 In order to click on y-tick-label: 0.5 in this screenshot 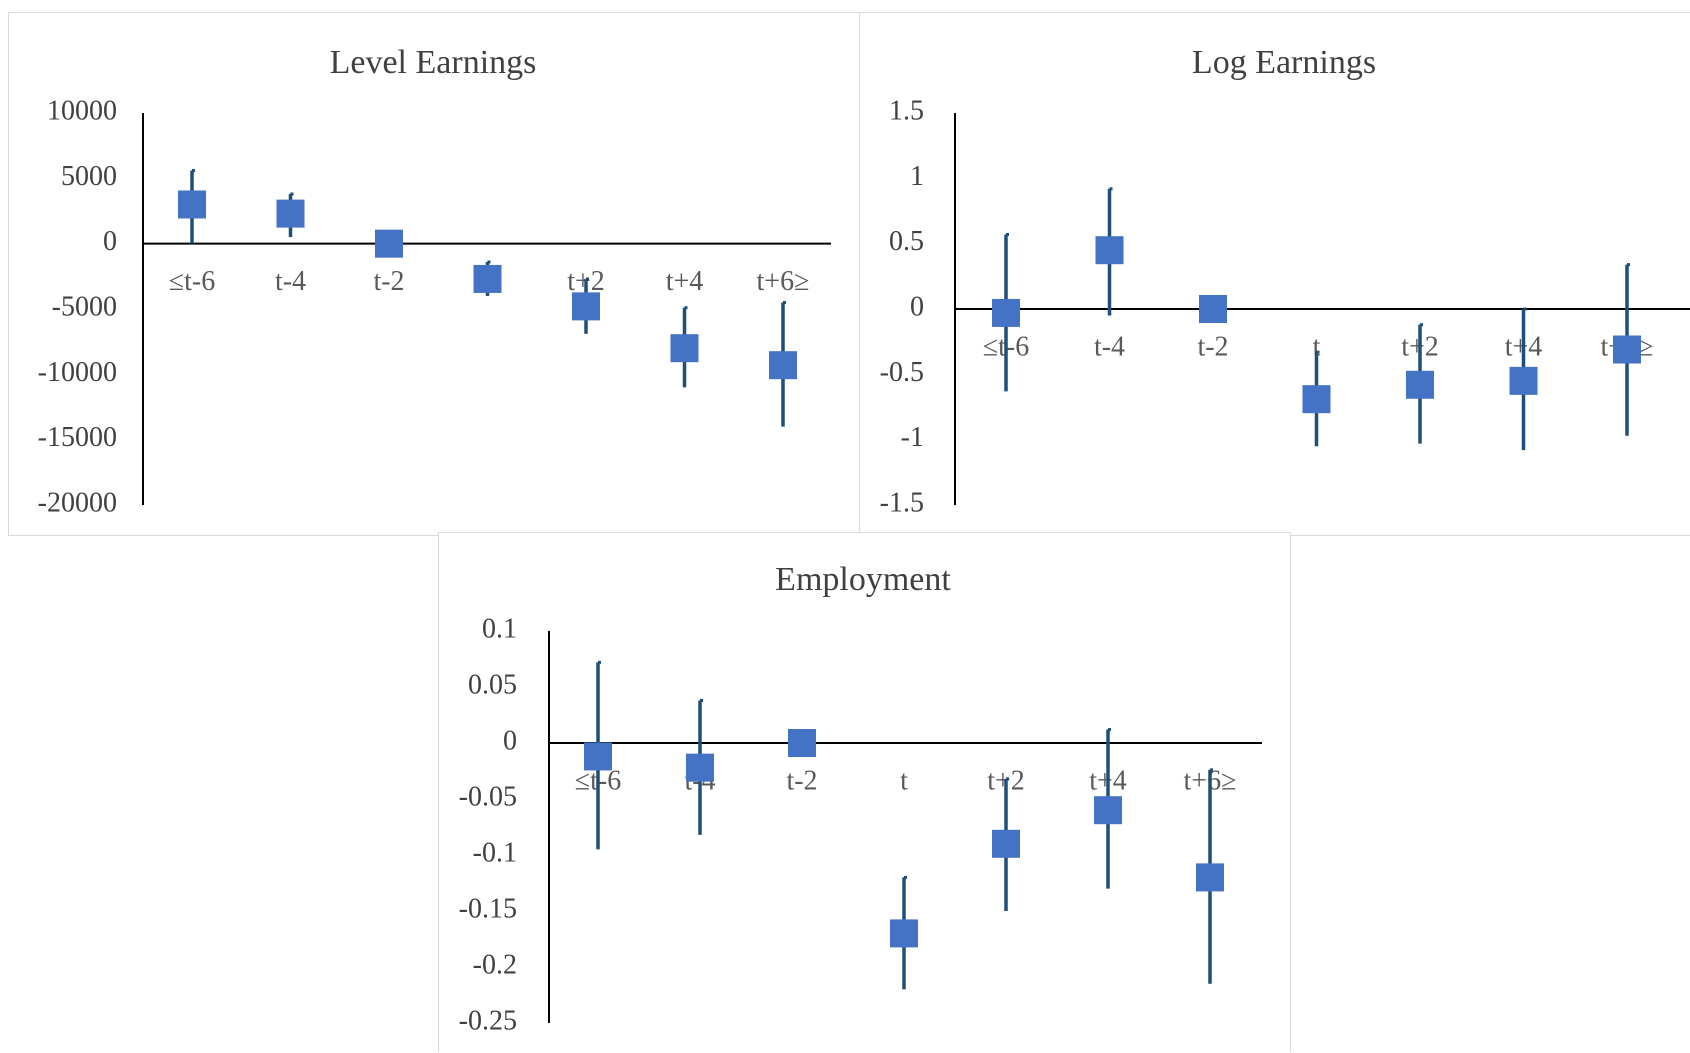, I will do `click(906, 241)`.